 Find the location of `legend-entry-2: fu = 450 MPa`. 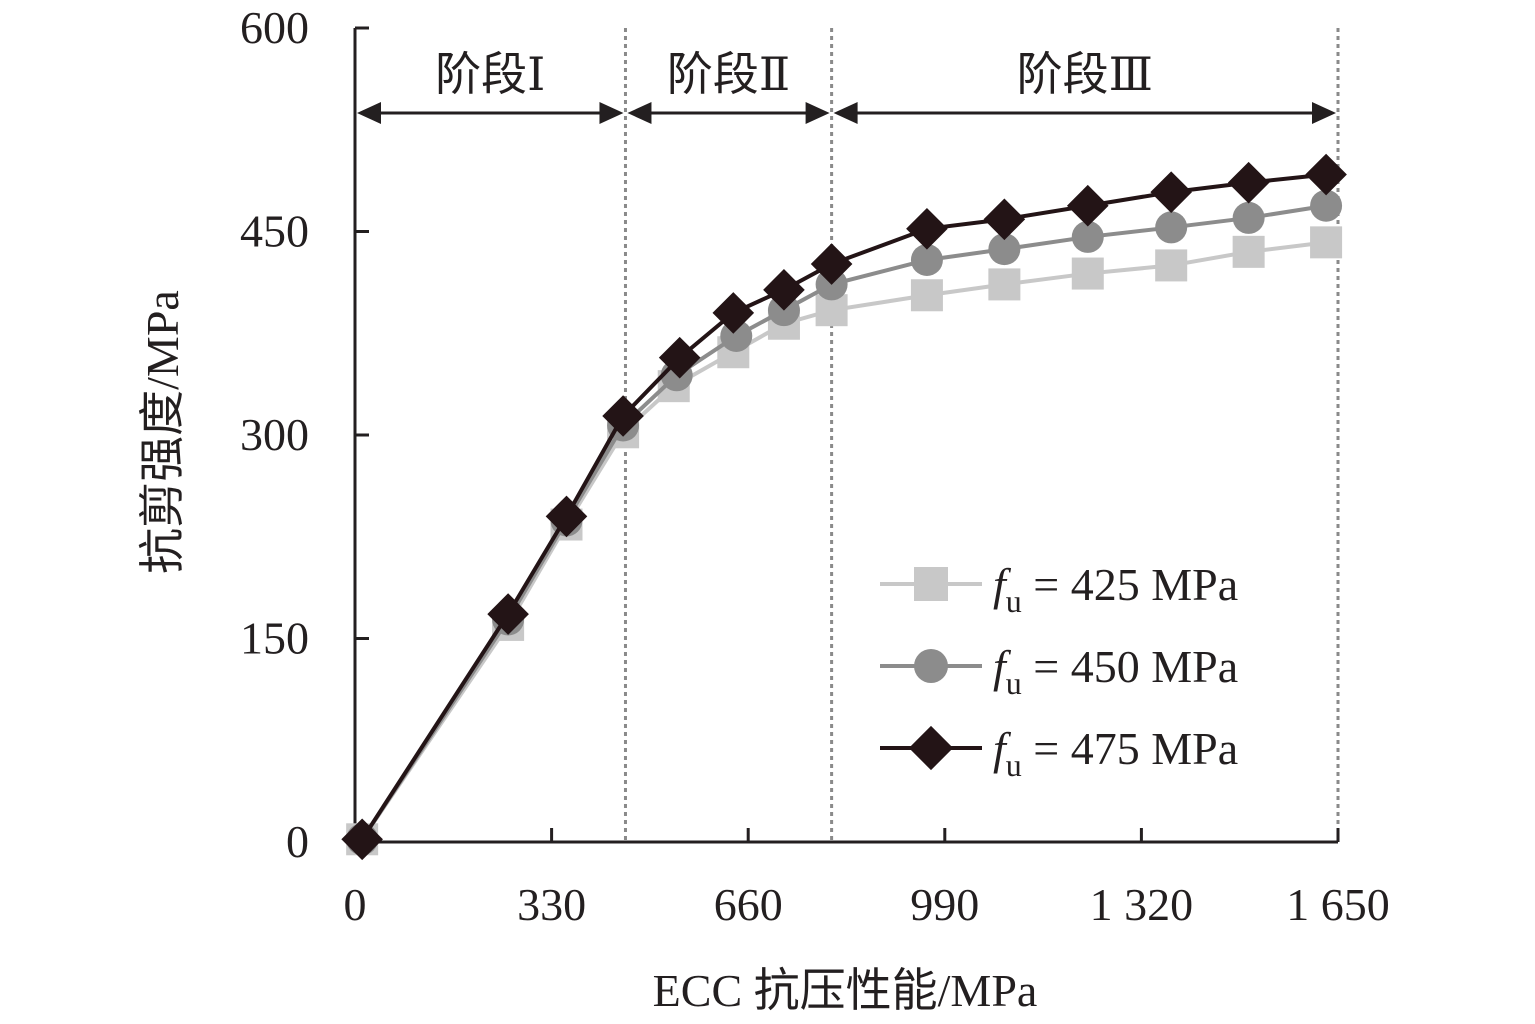

legend-entry-2: fu = 450 MPa is located at coordinates (1059, 671).